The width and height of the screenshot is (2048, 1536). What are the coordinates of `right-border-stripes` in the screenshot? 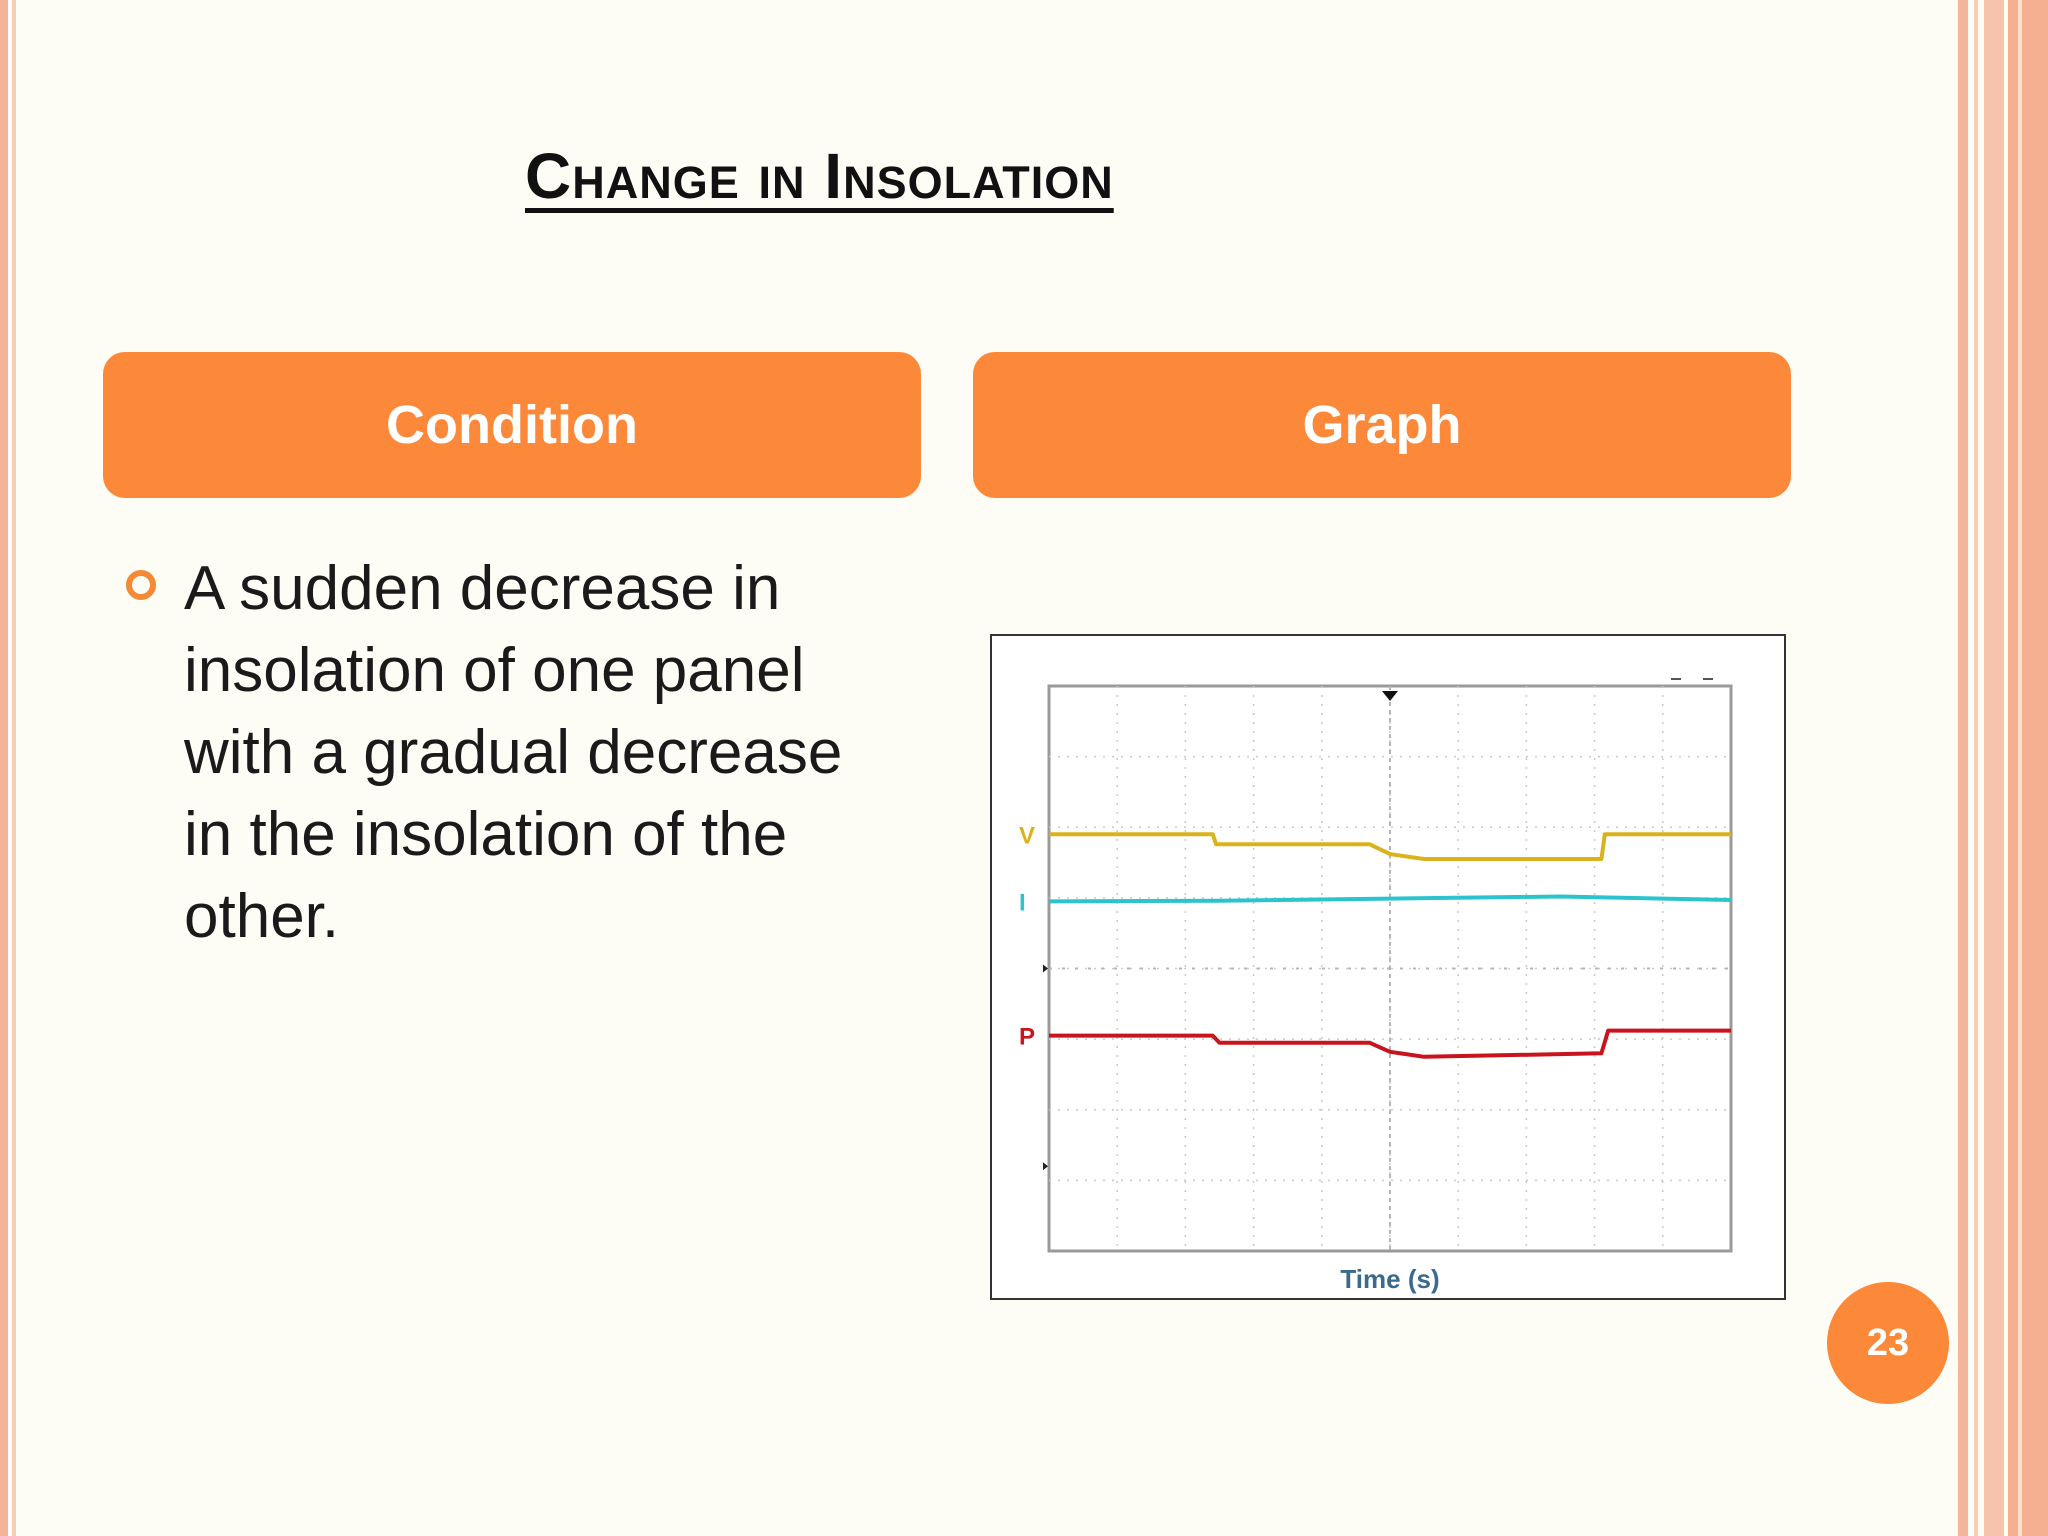 It's located at (2003, 768).